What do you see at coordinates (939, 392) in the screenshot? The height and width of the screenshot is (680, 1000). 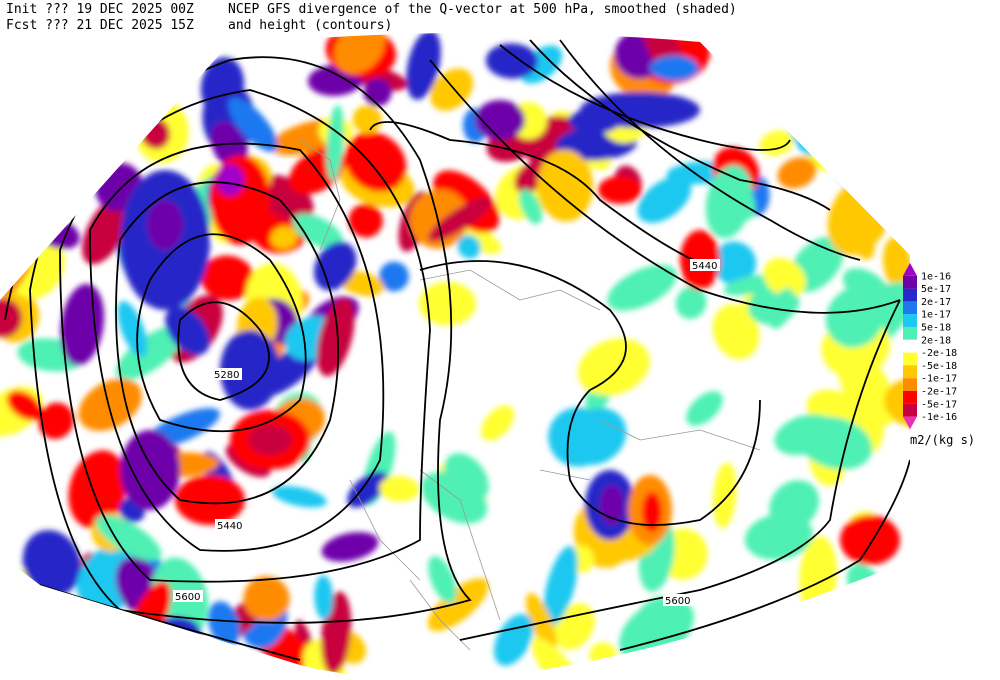 I see `colorbar-label: -2e-17` at bounding box center [939, 392].